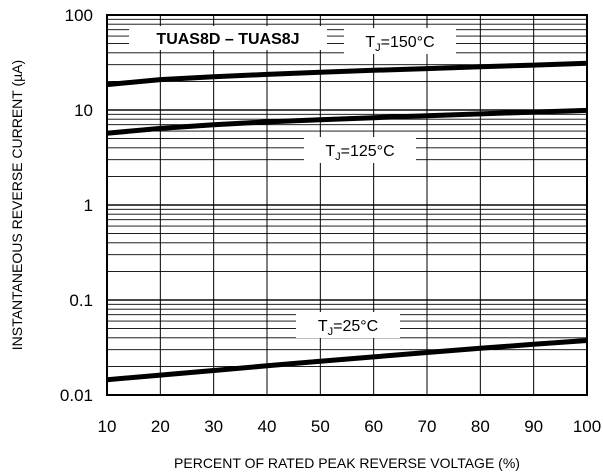  Describe the element at coordinates (88, 205) in the screenshot. I see `y-tick-label: 1` at that location.